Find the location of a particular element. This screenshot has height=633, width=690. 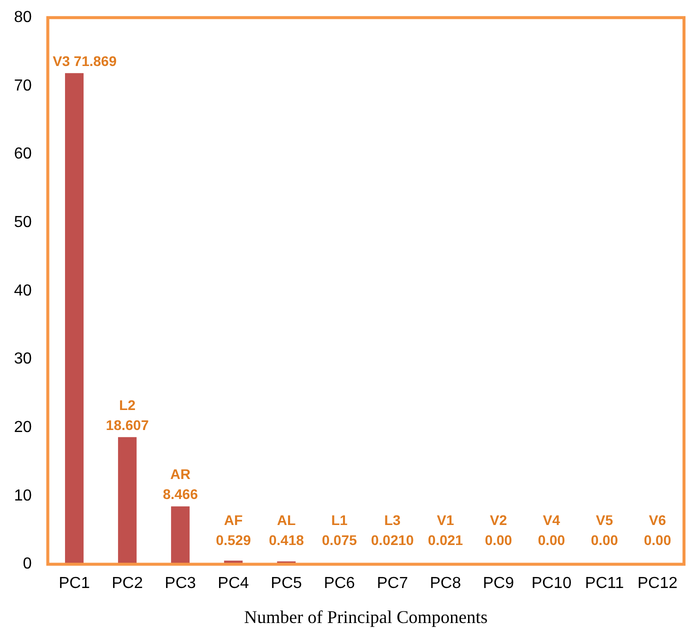

x-tick-label: PC3 is located at coordinates (180, 583).